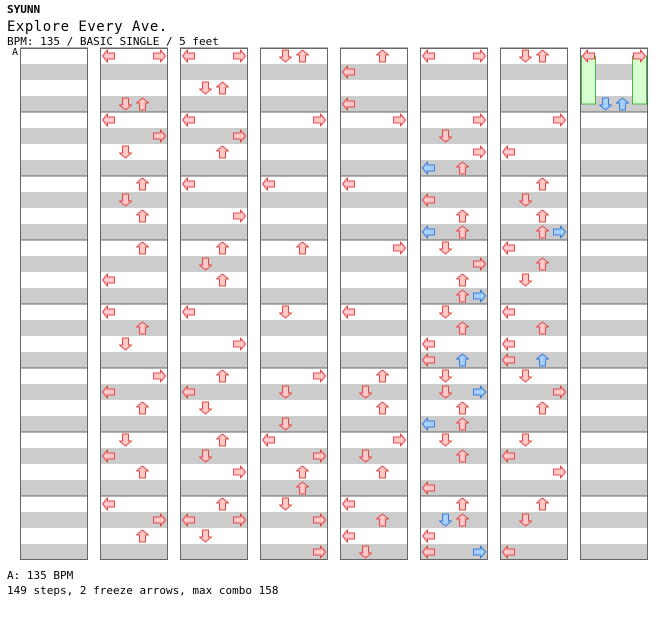 The image size is (672, 620). I want to click on bpm-legend: A: 135 BPM, so click(40, 575).